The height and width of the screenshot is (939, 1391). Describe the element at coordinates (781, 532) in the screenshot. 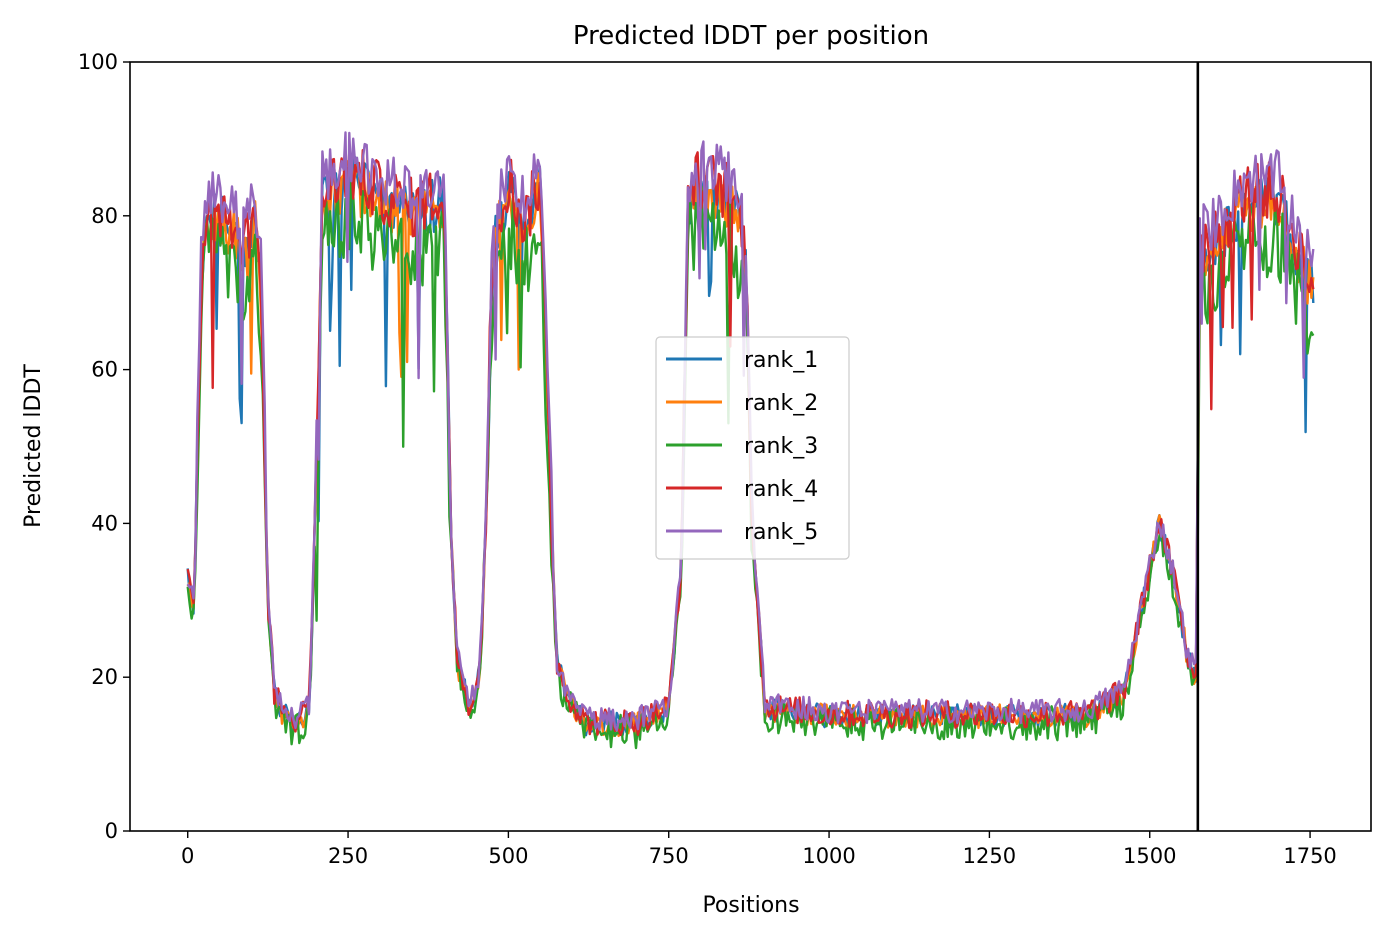

I see `legend-label-rank_5: rank_5` at that location.